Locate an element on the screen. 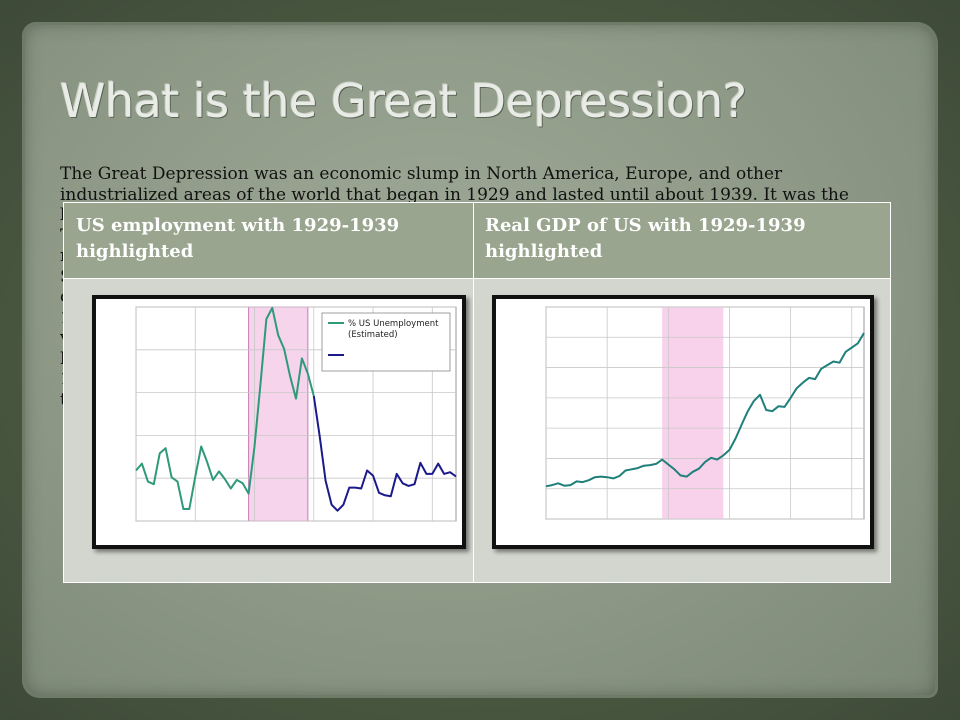 Image resolution: width=960 pixels, height=720 pixels. unemployment-chart: % US Unemployment (Estimated) is located at coordinates (296, 414).